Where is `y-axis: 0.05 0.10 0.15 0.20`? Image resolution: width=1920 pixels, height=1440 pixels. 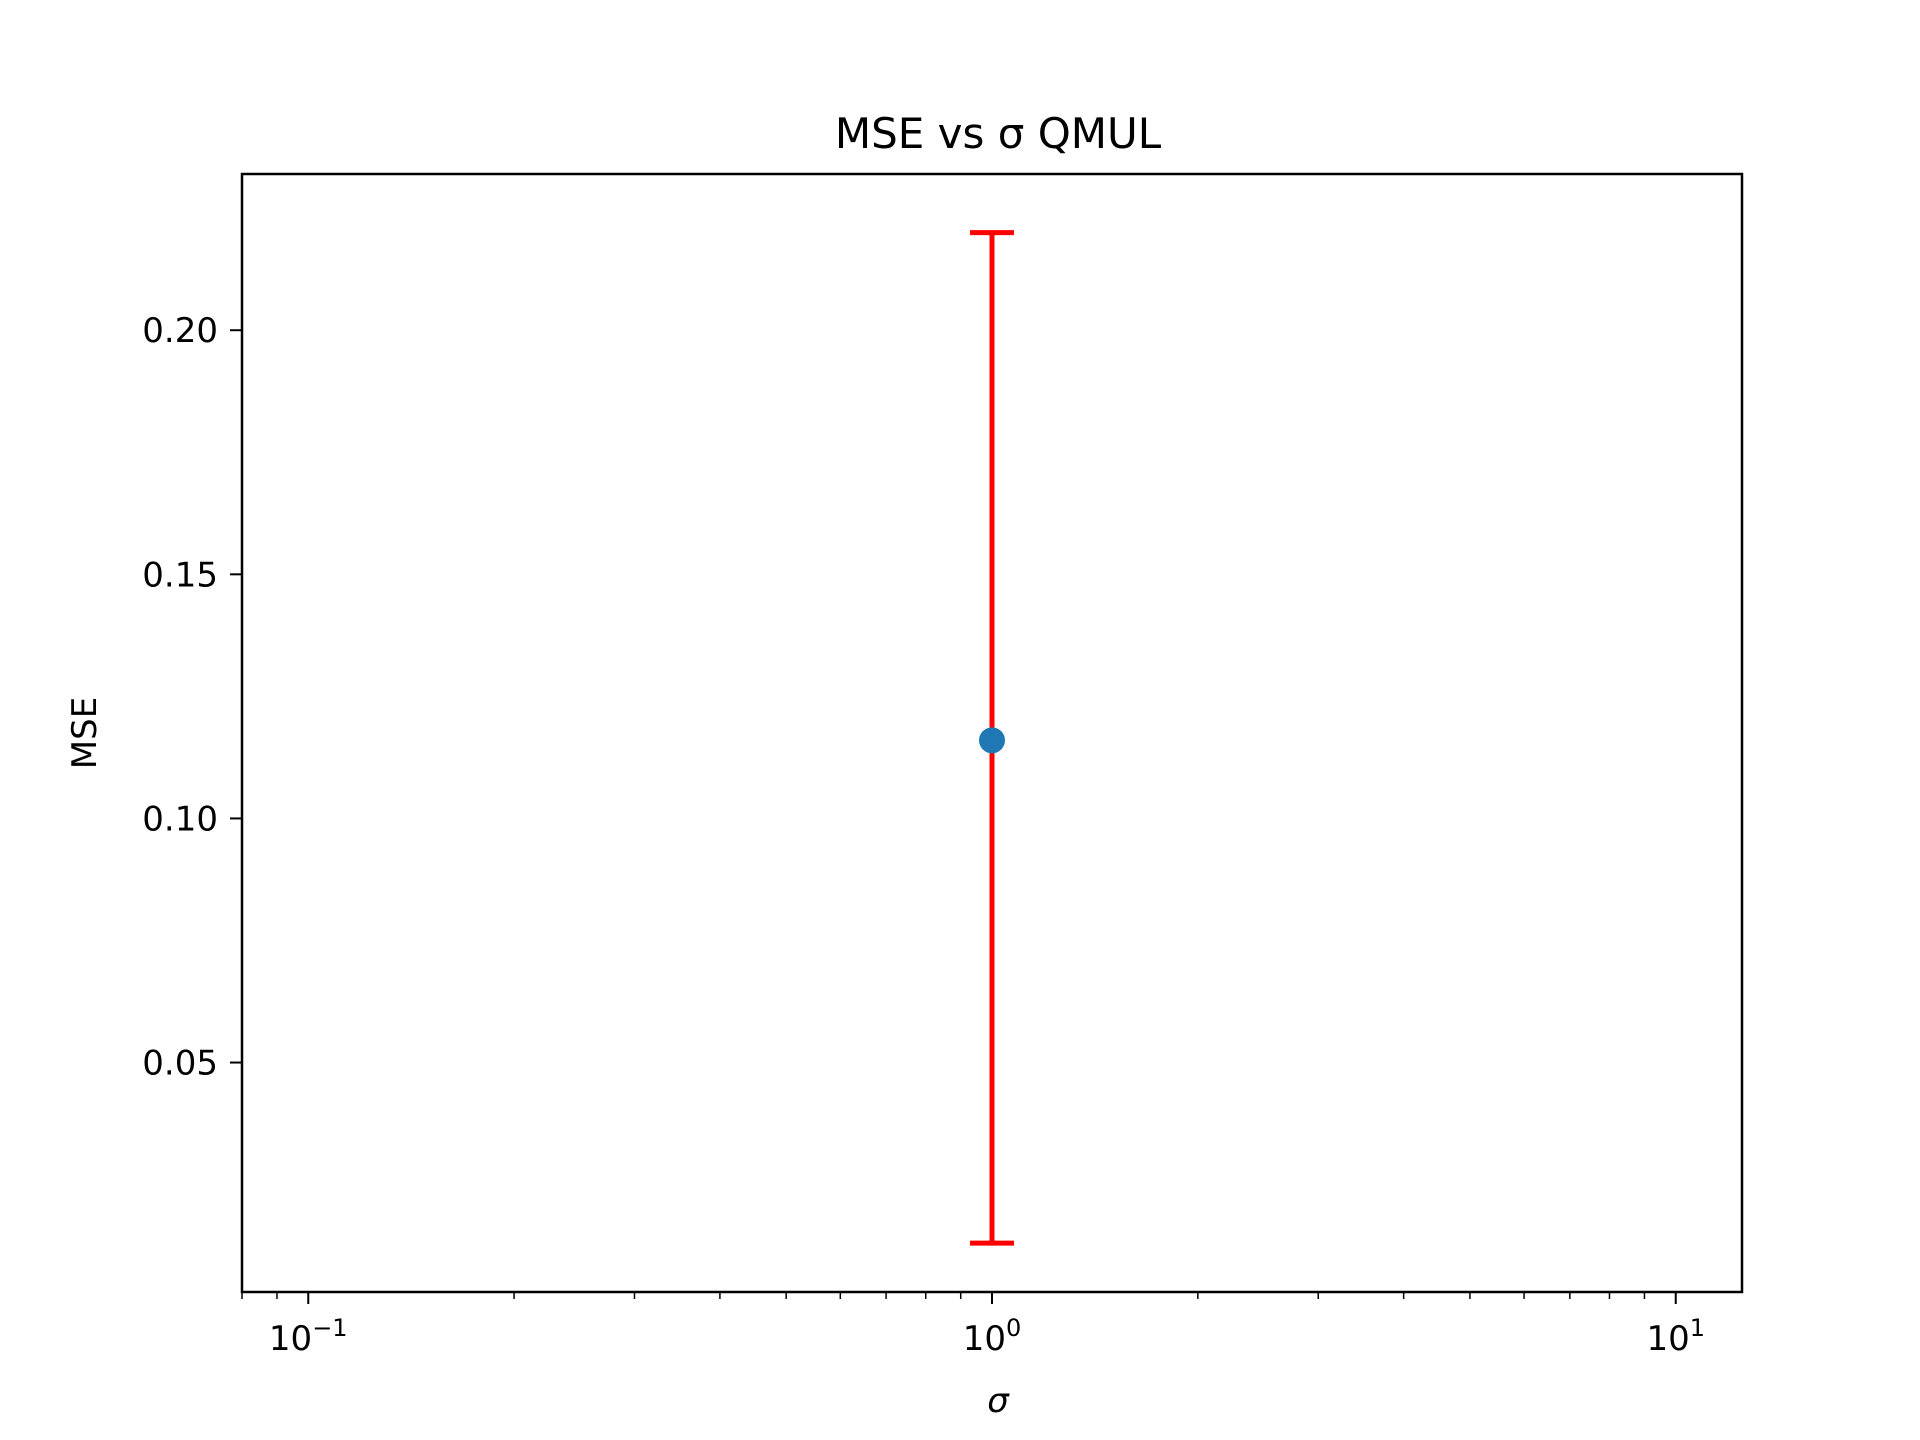 y-axis: 0.05 0.10 0.15 0.20 is located at coordinates (192, 697).